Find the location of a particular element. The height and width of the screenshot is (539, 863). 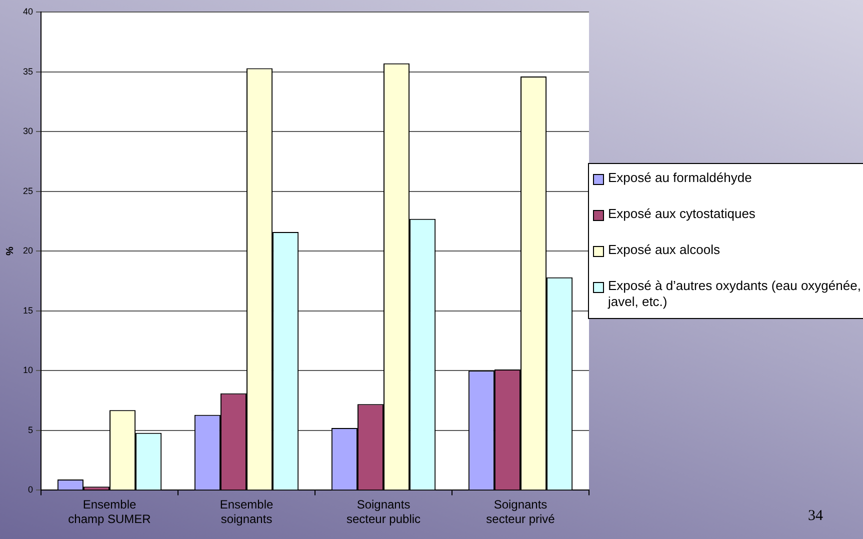

legend-label: Exposé à d’autres oxydants (eau oxygénée, javel, etc.) is located at coordinates (735, 294).